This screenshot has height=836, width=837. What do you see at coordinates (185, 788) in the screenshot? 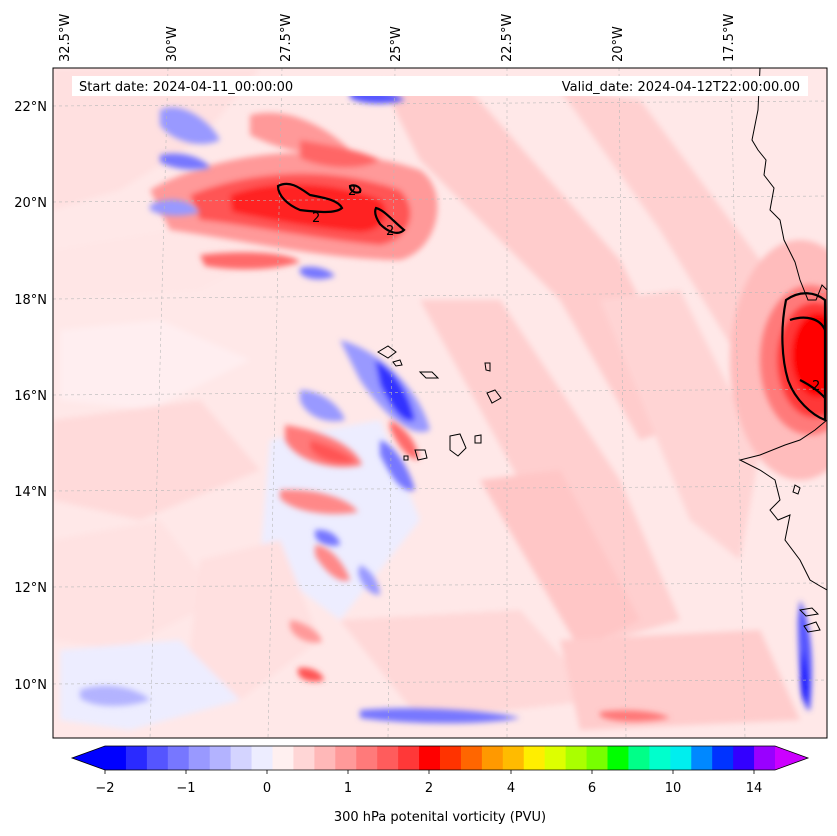
I see `colorbar-tick-label: −1` at bounding box center [185, 788].